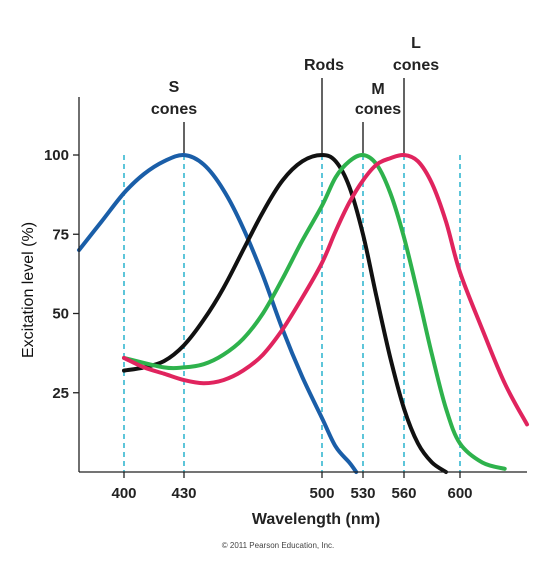 The width and height of the screenshot is (552, 574). What do you see at coordinates (60, 393) in the screenshot?
I see `y-tick-label: 25` at bounding box center [60, 393].